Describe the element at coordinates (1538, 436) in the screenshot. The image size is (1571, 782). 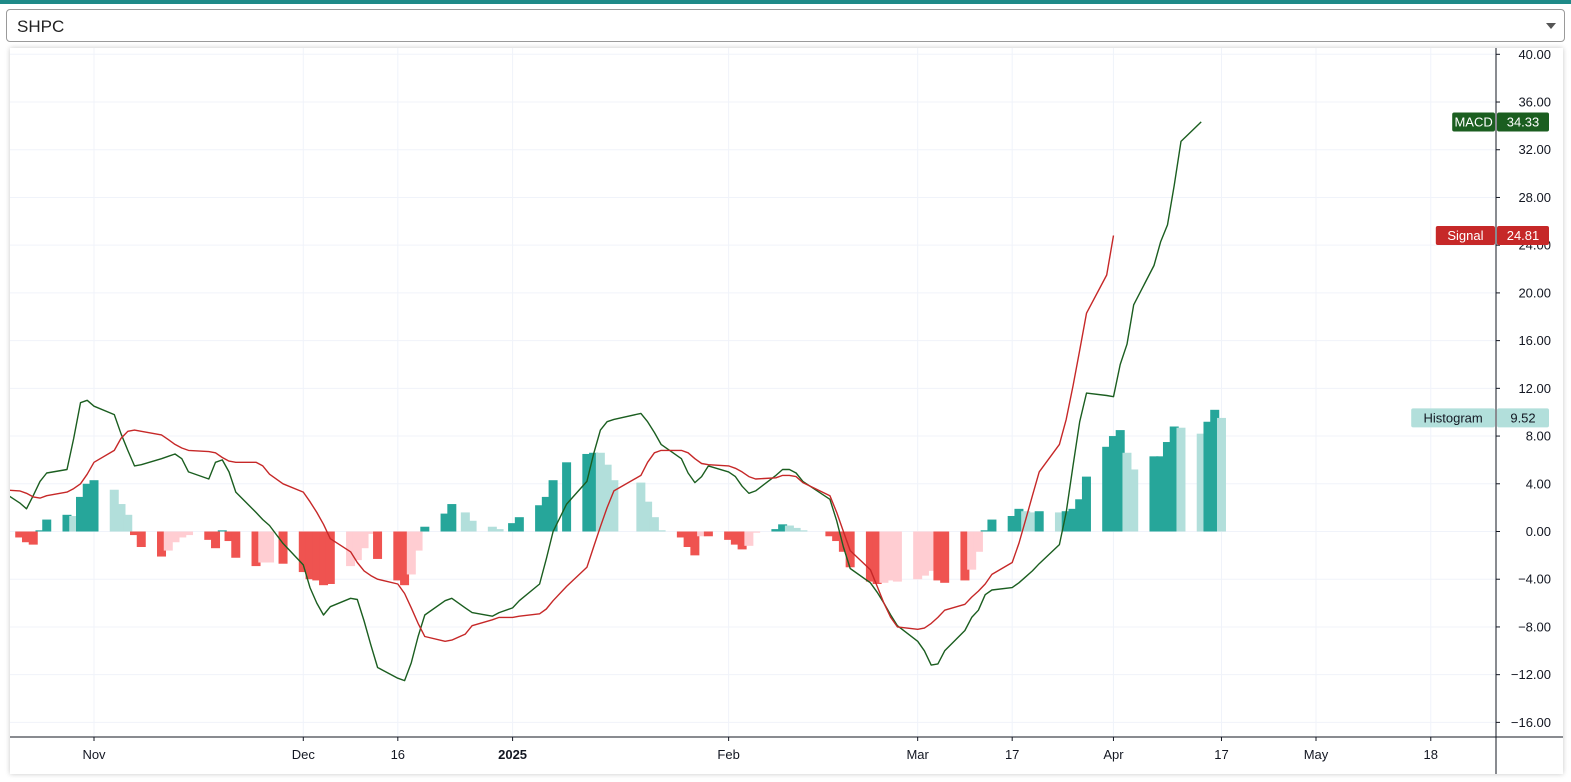
I see `y-tick-label: 8.00` at that location.